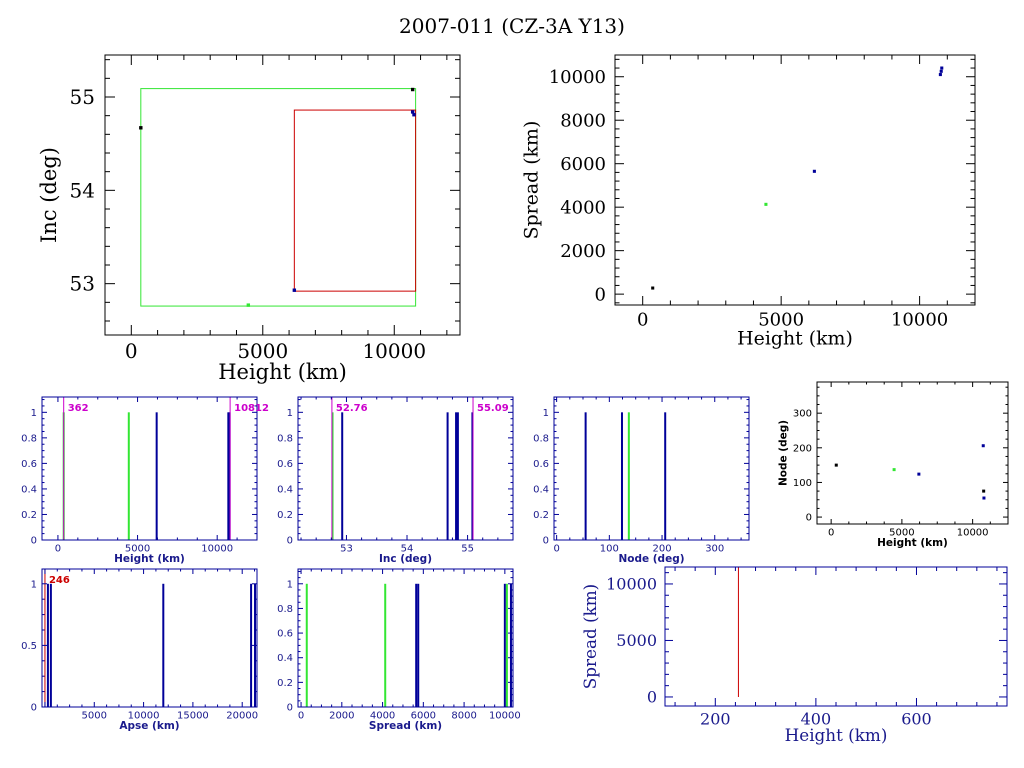 This screenshot has height=768, width=1024. What do you see at coordinates (82, 97) in the screenshot?
I see `y-tick-label: 55` at bounding box center [82, 97].